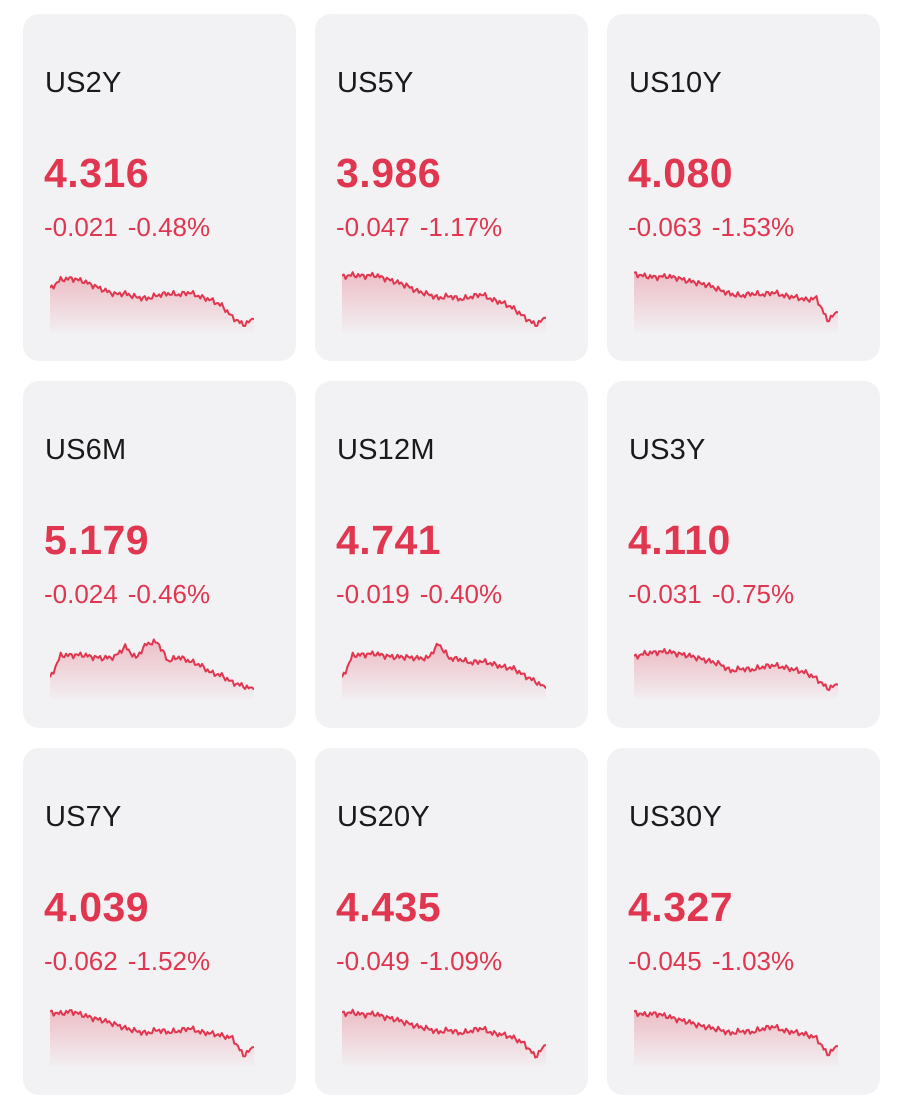 This screenshot has width=903, height=1105. I want to click on change-value: -0.049, so click(373, 961).